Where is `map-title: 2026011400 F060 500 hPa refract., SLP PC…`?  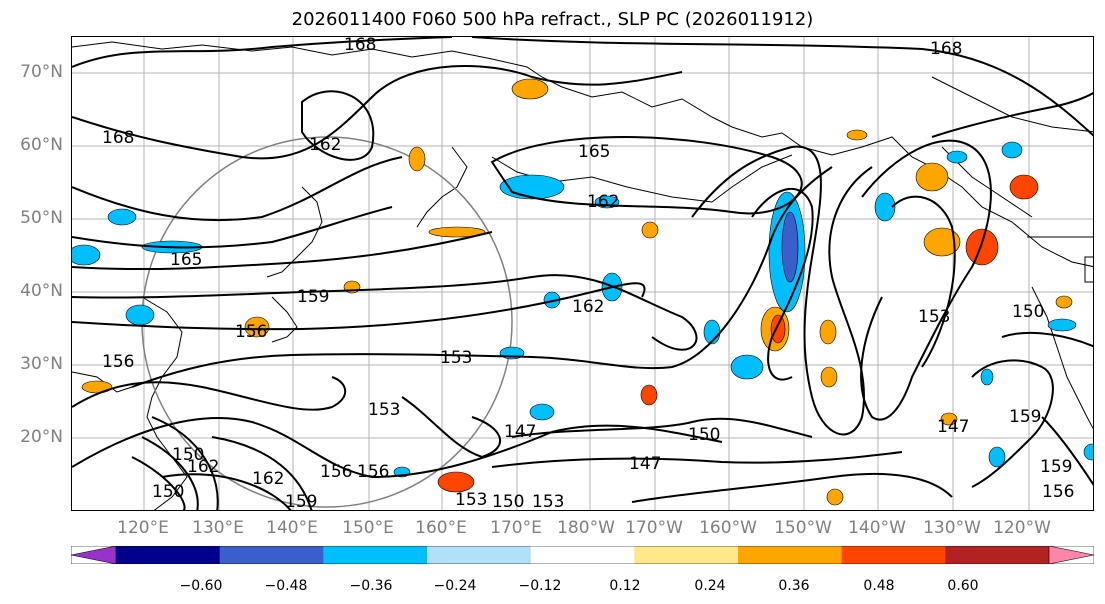
map-title: 2026011400 F060 500 hPa refract., SLP PC… is located at coordinates (552, 19).